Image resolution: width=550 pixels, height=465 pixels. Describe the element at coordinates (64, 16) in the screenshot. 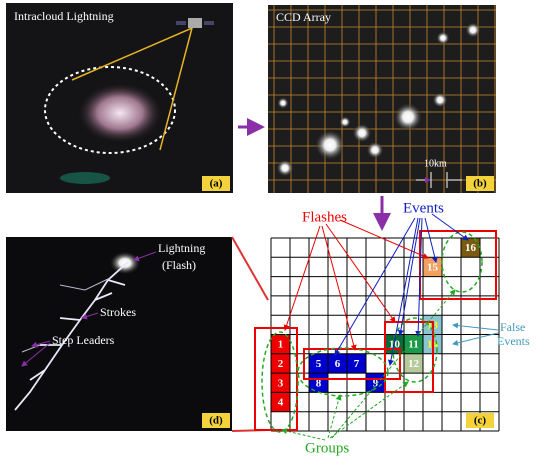

I see `panel-title: Intracloud Lightning` at that location.